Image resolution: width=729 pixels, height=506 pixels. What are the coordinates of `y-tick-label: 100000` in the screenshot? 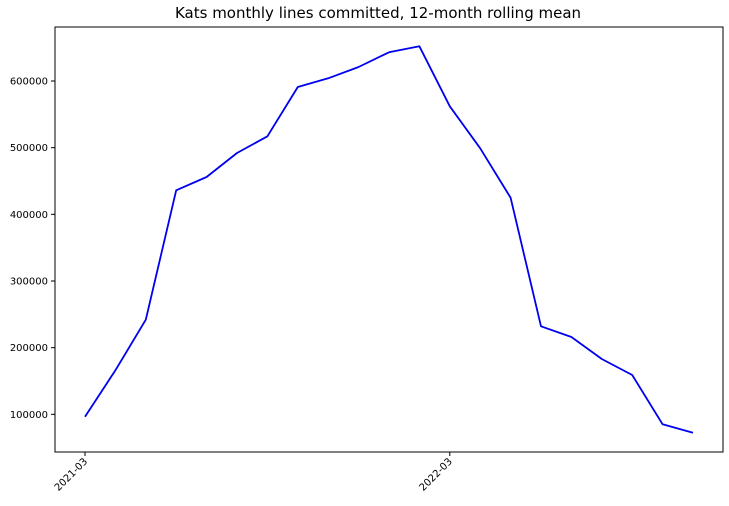 It's located at (29, 415).